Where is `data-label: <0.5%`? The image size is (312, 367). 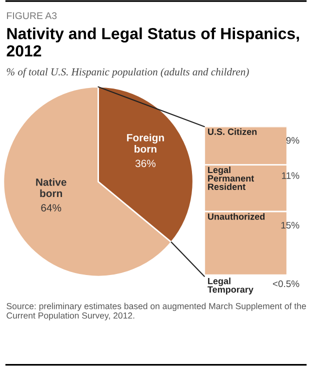 data-label: <0.5% is located at coordinates (286, 284).